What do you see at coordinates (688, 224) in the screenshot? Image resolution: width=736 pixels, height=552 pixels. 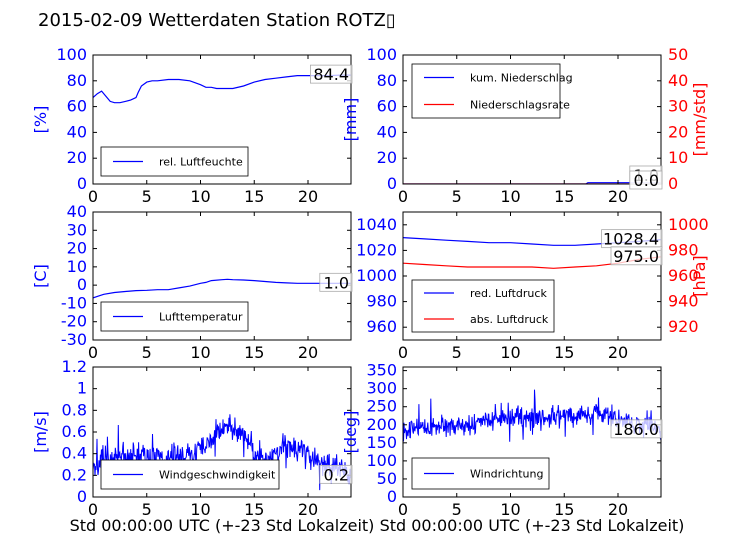 I see `y-tick-label-right: 1000` at bounding box center [688, 224].